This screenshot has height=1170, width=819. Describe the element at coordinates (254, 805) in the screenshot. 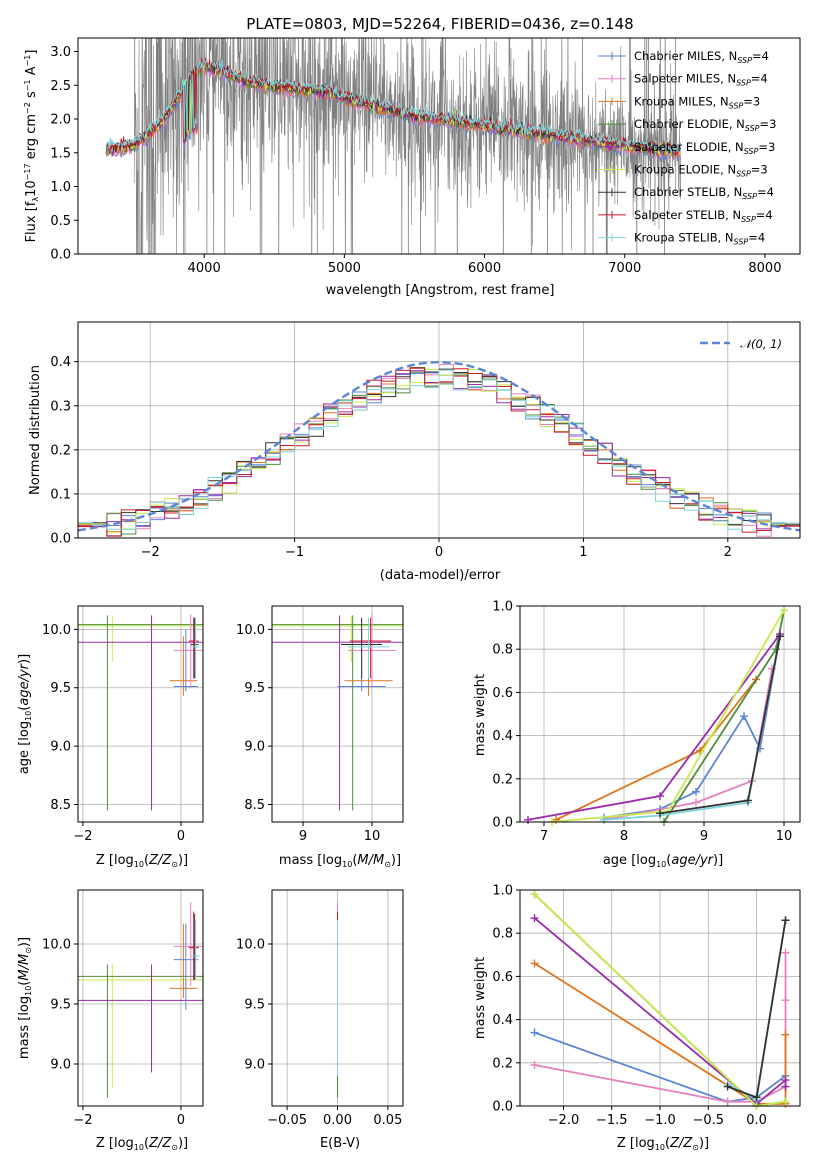

I see `age_vs_mass-ytick-label: 8.5` at that location.